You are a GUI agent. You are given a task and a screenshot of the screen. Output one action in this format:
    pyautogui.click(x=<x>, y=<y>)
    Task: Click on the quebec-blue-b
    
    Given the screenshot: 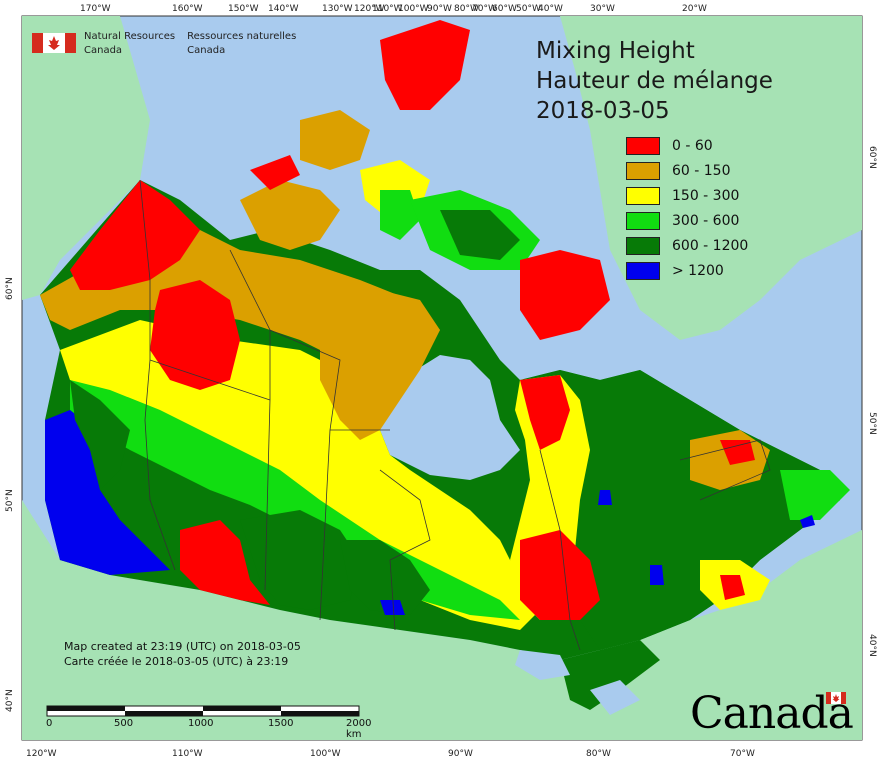 What is the action you would take?
    pyautogui.click(x=657, y=575)
    